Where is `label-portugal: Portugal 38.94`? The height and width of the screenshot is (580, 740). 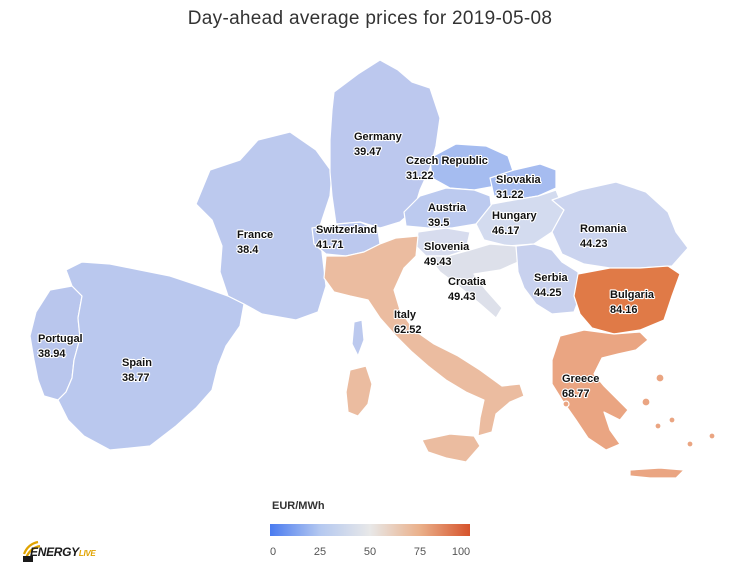 label-portugal: Portugal 38.94 is located at coordinates (60, 346).